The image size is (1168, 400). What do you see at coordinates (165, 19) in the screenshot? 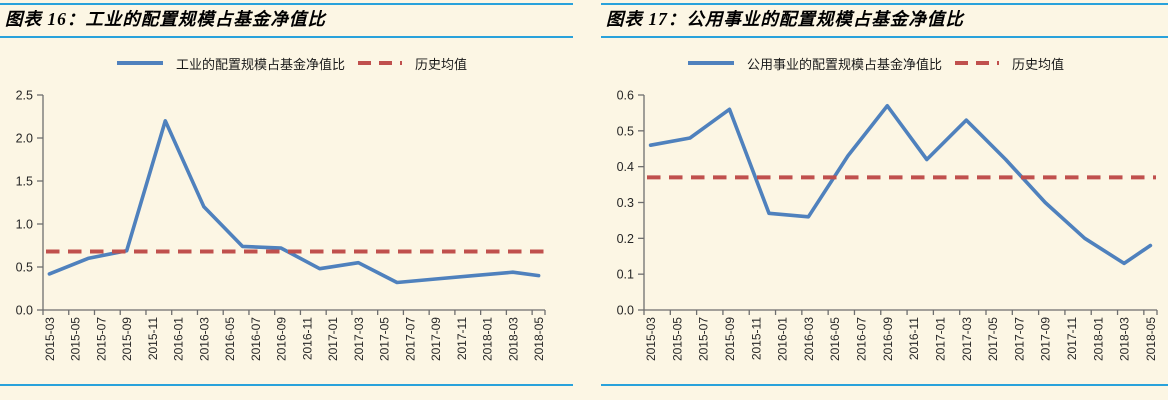
I see `chart-title: 图表 16：工业的配置规模占基金净值比` at bounding box center [165, 19].